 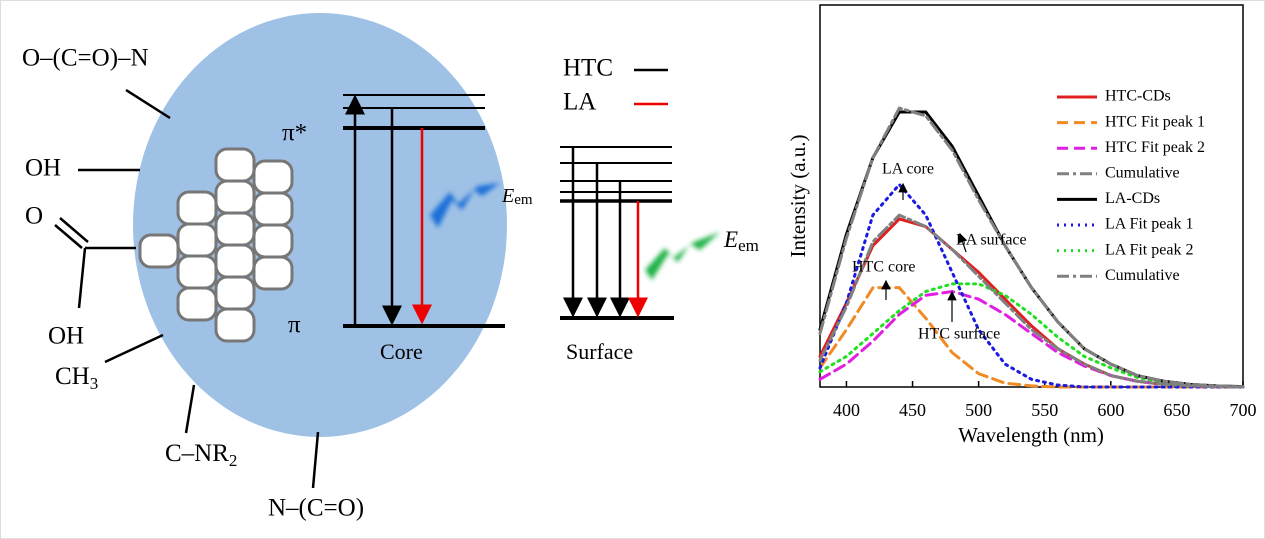 What do you see at coordinates (1132, 198) in the screenshot?
I see `legend-label: LA-CDs` at bounding box center [1132, 198].